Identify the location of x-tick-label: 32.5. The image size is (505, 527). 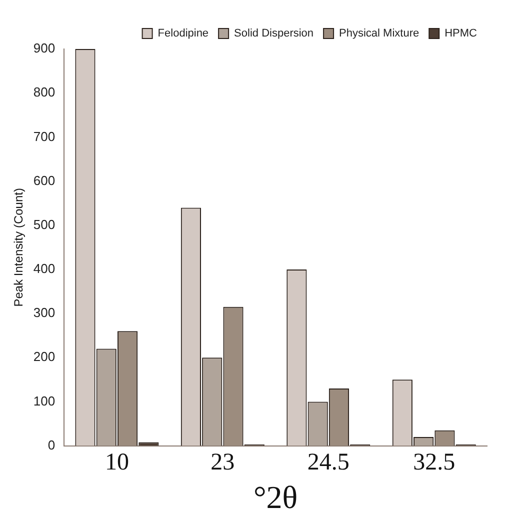
(434, 462).